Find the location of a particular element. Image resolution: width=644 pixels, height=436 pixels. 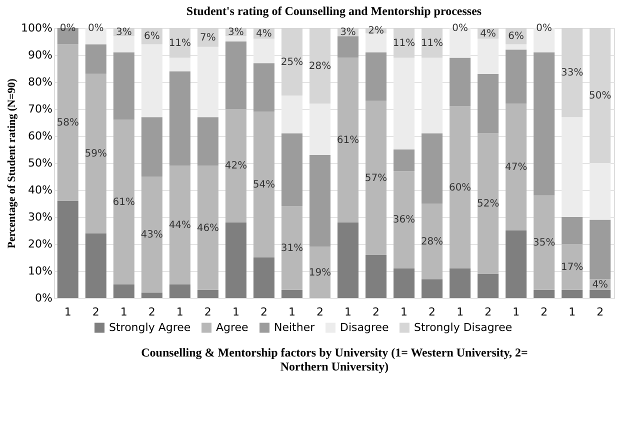

legend-label: Agree is located at coordinates (232, 327).